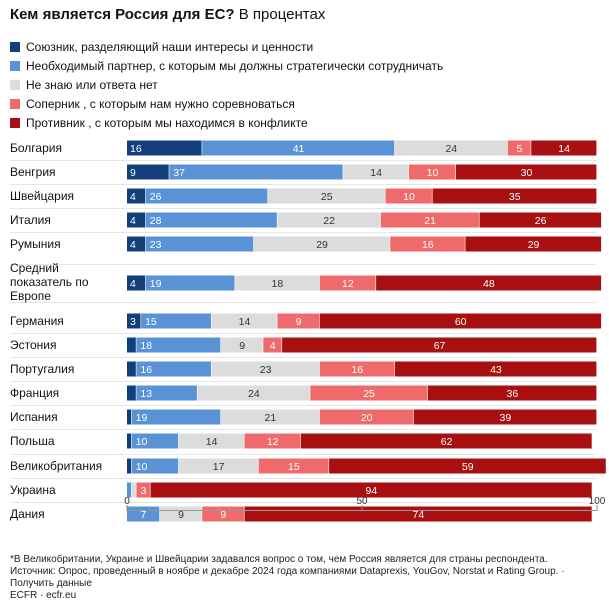  I want to click on data-label-partner: 26, so click(156, 197).